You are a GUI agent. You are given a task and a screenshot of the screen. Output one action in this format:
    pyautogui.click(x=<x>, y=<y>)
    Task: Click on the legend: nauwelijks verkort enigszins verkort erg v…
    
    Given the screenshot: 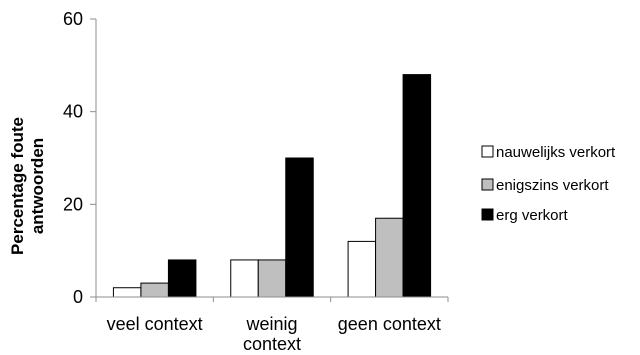 What is the action you would take?
    pyautogui.click(x=548, y=184)
    